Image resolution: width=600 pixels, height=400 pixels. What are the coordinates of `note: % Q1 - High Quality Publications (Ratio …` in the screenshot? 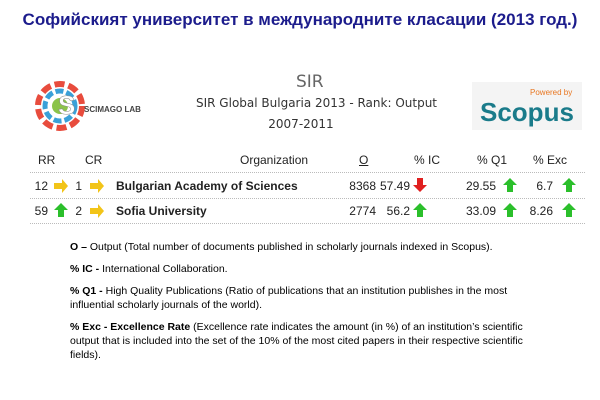 It's located at (310, 298).